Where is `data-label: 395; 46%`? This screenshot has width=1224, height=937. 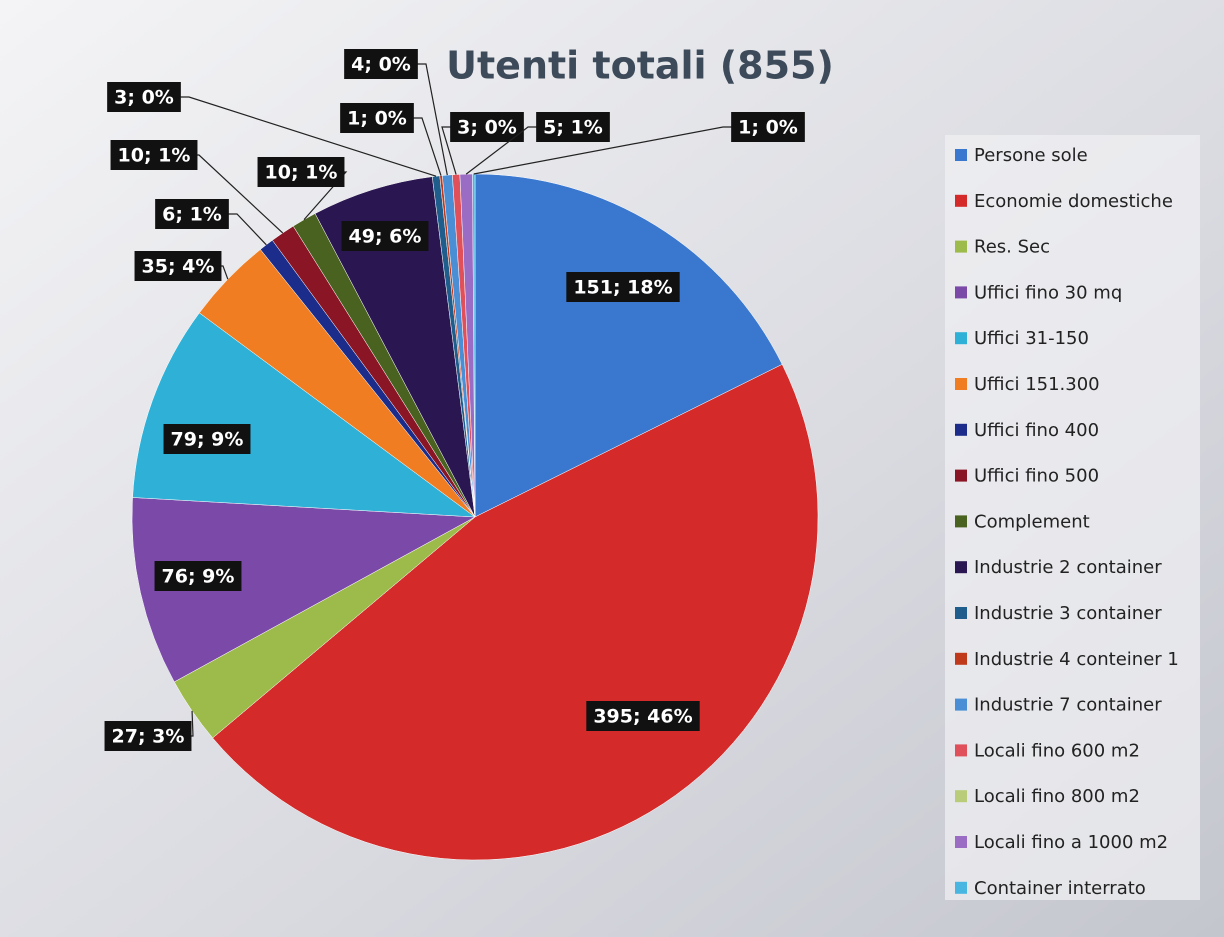 data-label: 395; 46% is located at coordinates (642, 717).